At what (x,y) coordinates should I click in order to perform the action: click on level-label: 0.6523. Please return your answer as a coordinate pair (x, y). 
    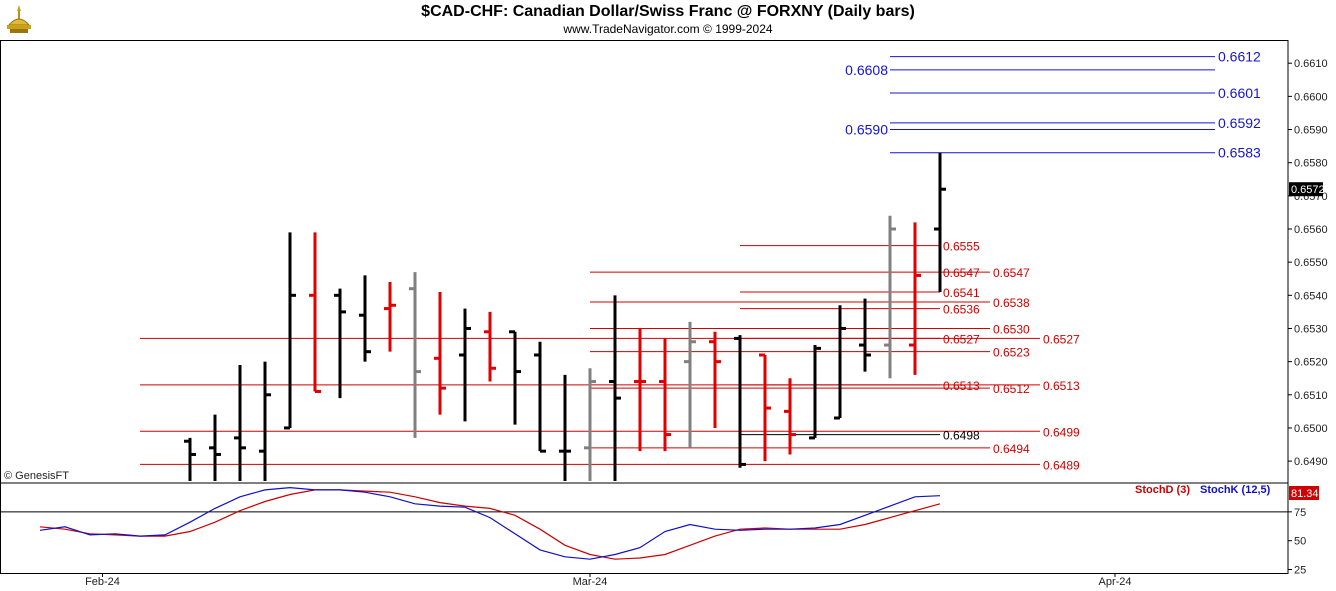
    Looking at the image, I should click on (1011, 353).